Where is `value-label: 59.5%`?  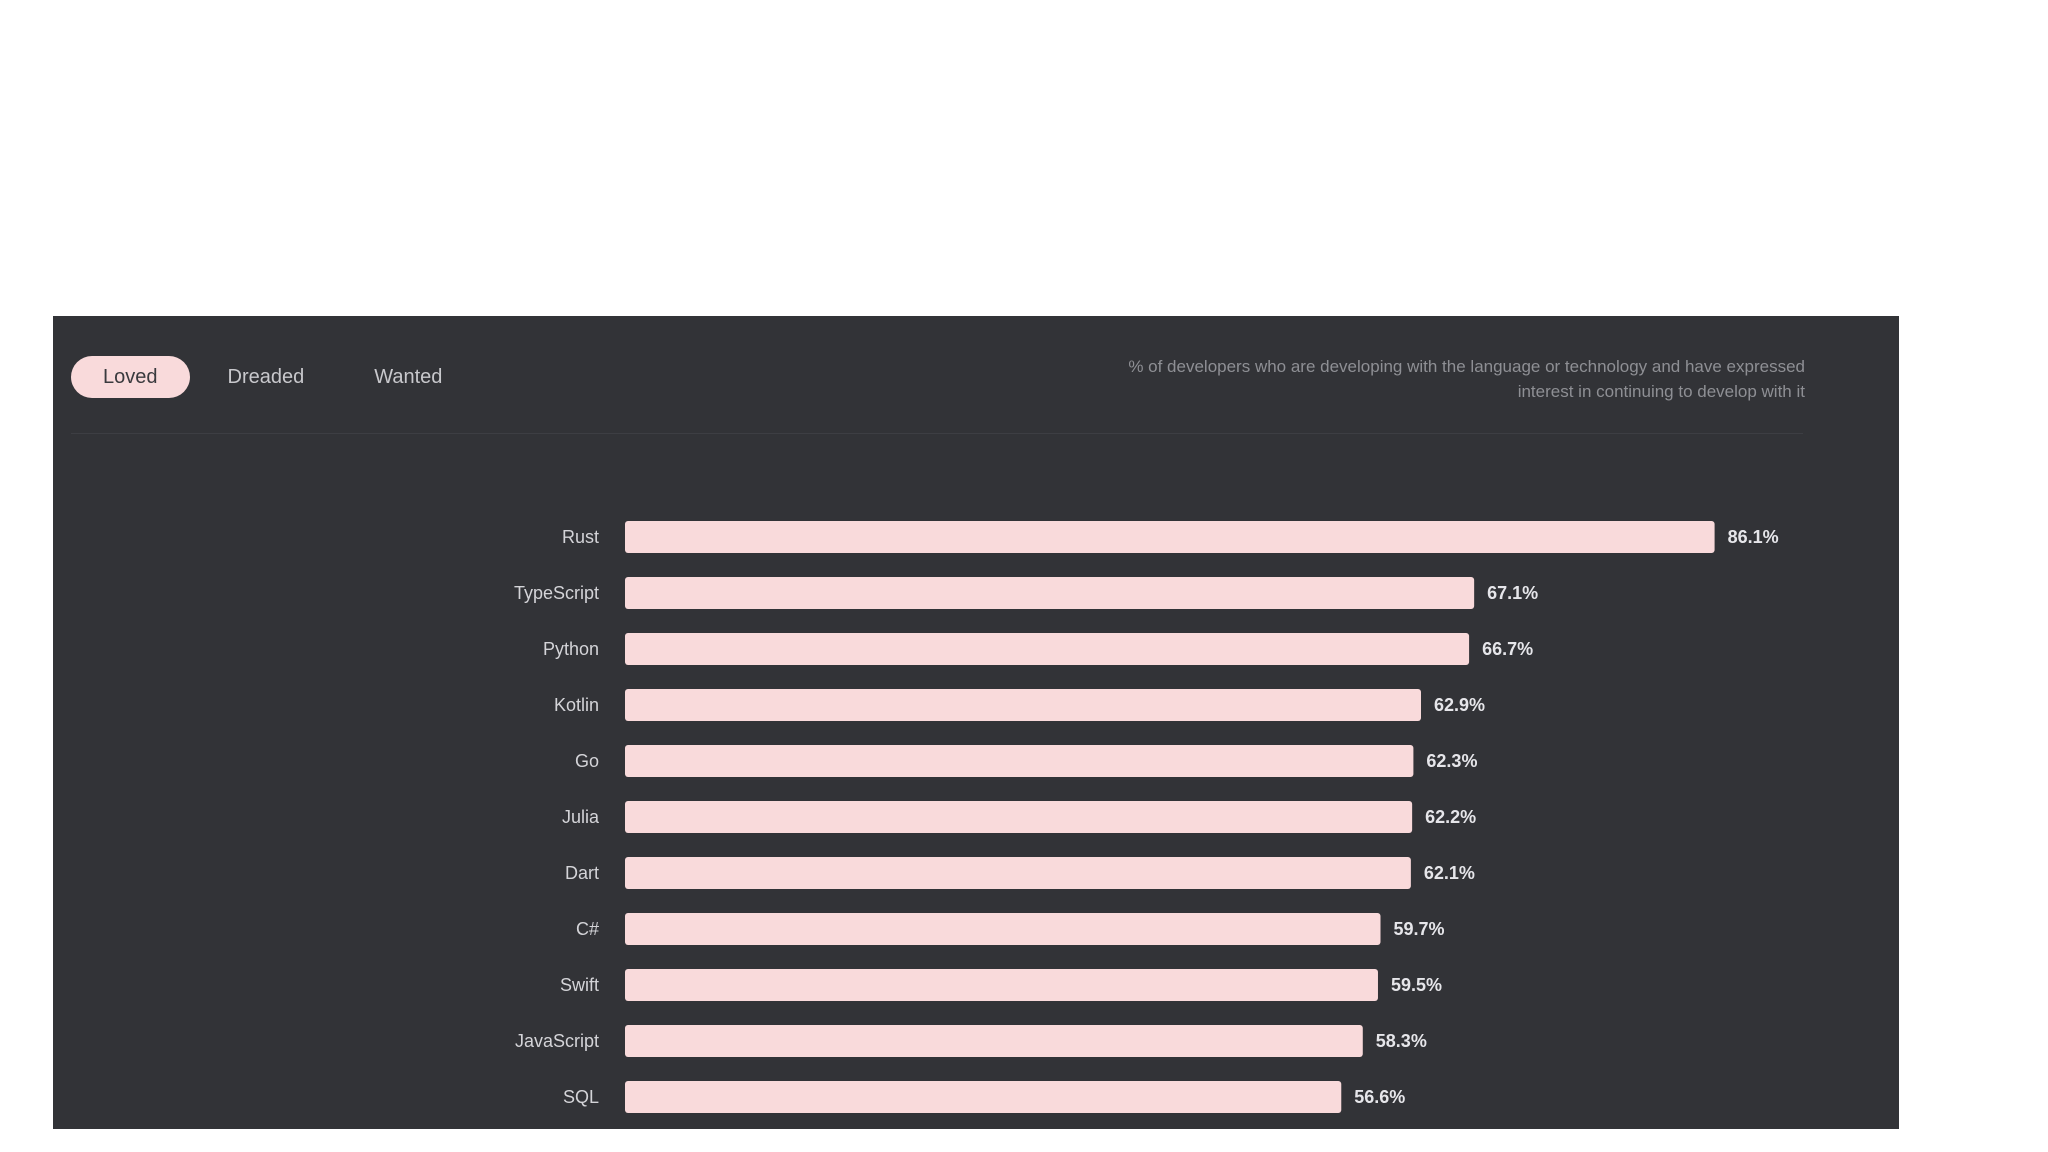
value-label: 59.5% is located at coordinates (1416, 985).